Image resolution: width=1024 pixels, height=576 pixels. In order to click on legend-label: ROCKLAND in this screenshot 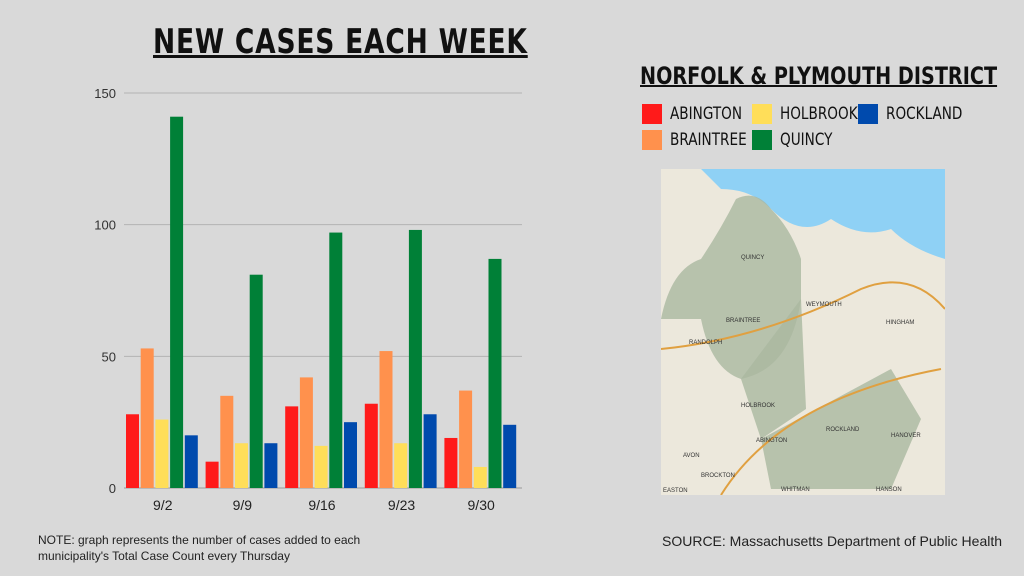, I will do `click(924, 114)`.